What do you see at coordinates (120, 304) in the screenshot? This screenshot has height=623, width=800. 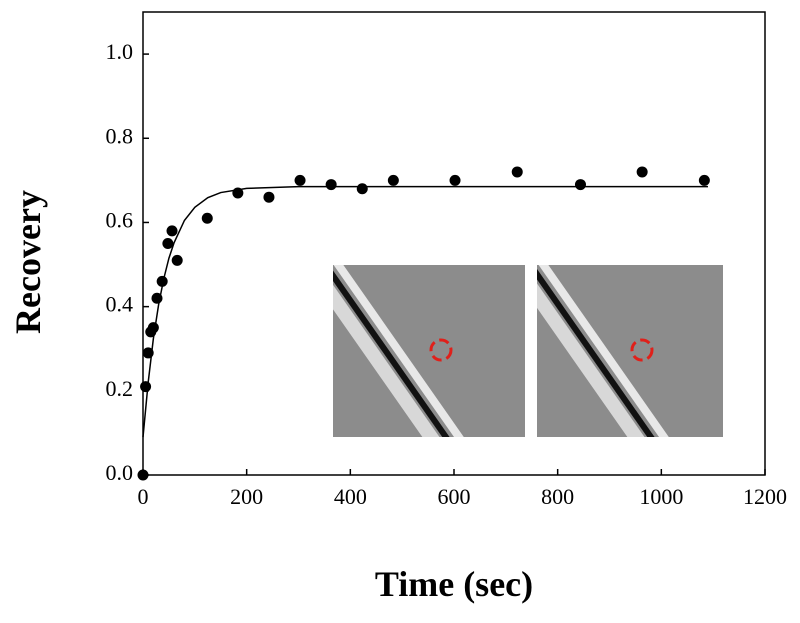 I see `y-tick-label: 0.4` at bounding box center [120, 304].